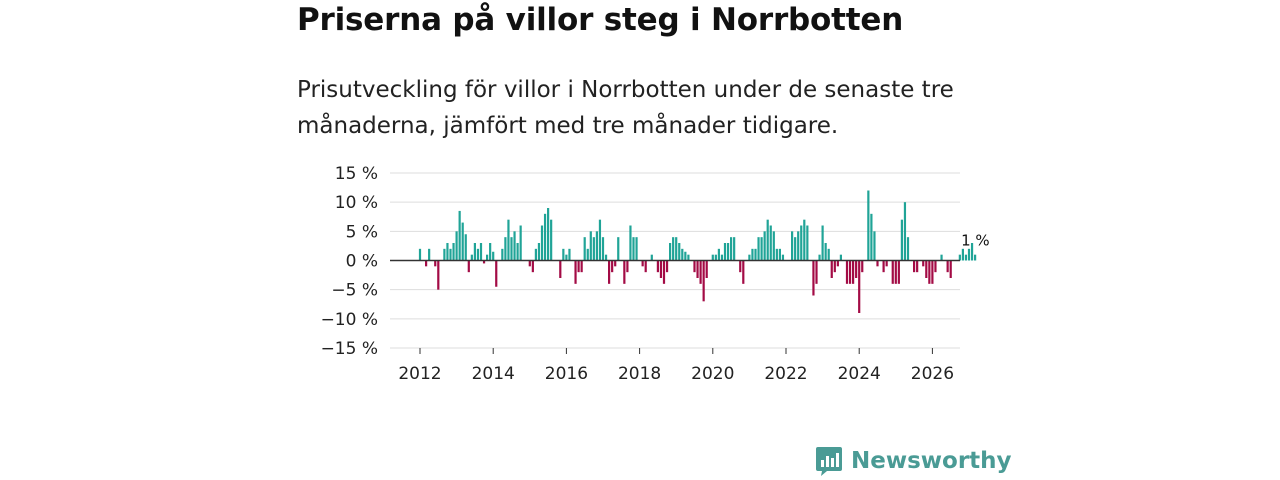 The image size is (1280, 480). I want to click on y-tick-label: 10 %, so click(356, 203).